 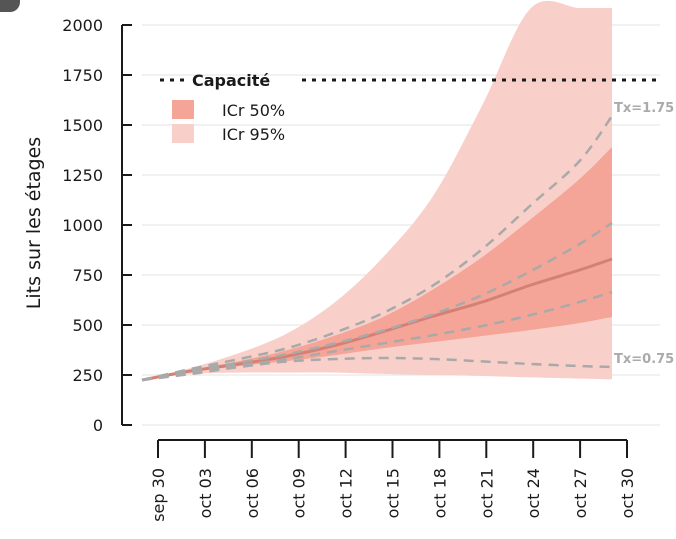 What do you see at coordinates (486, 493) in the screenshot?
I see `x-tick-label: oct 21` at bounding box center [486, 493].